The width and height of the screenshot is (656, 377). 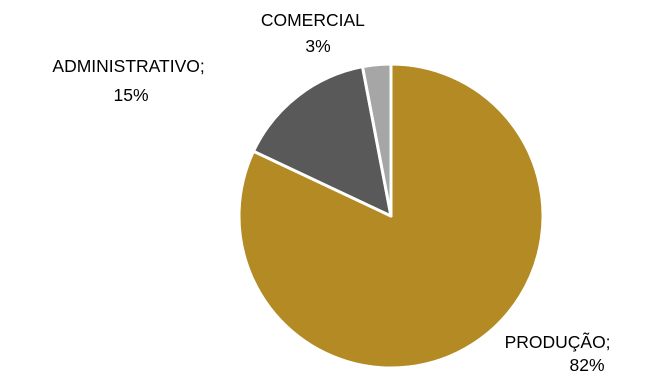 What do you see at coordinates (558, 341) in the screenshot?
I see `label-producao-name: PRODUÇÃO;` at bounding box center [558, 341].